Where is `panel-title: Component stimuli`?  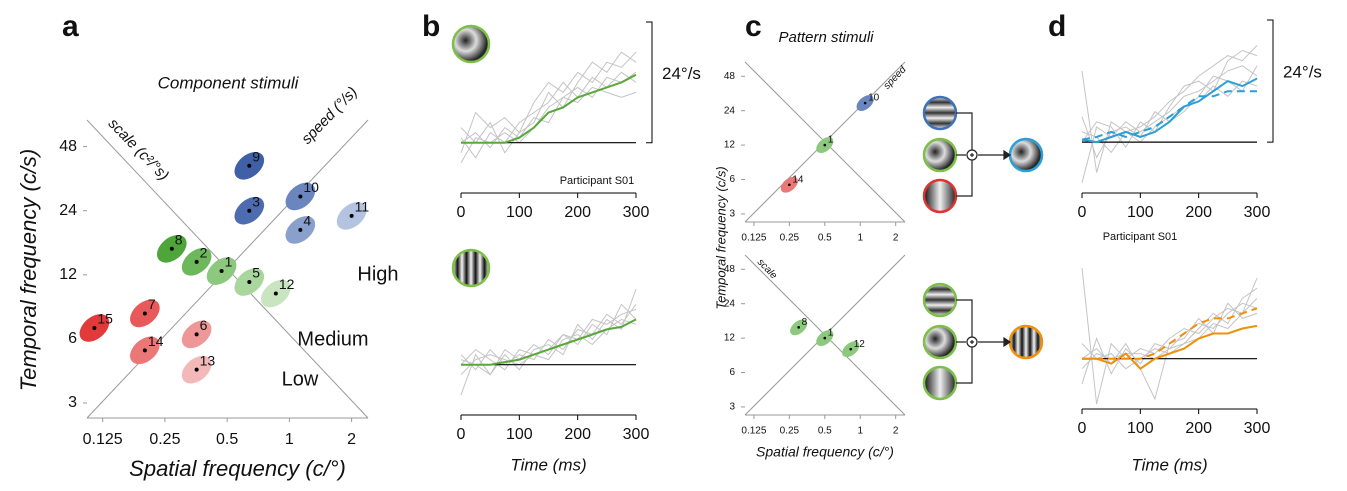 panel-title: Component stimuli is located at coordinates (229, 82).